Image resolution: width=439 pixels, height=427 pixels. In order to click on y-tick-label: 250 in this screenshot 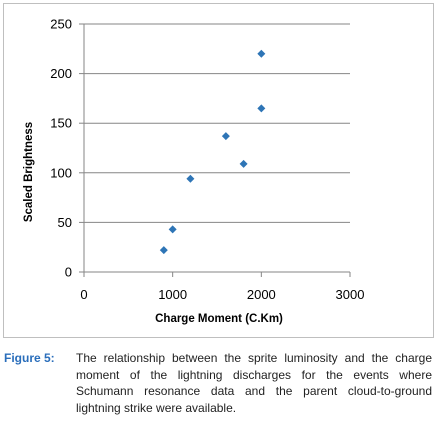, I will do `click(61, 24)`.